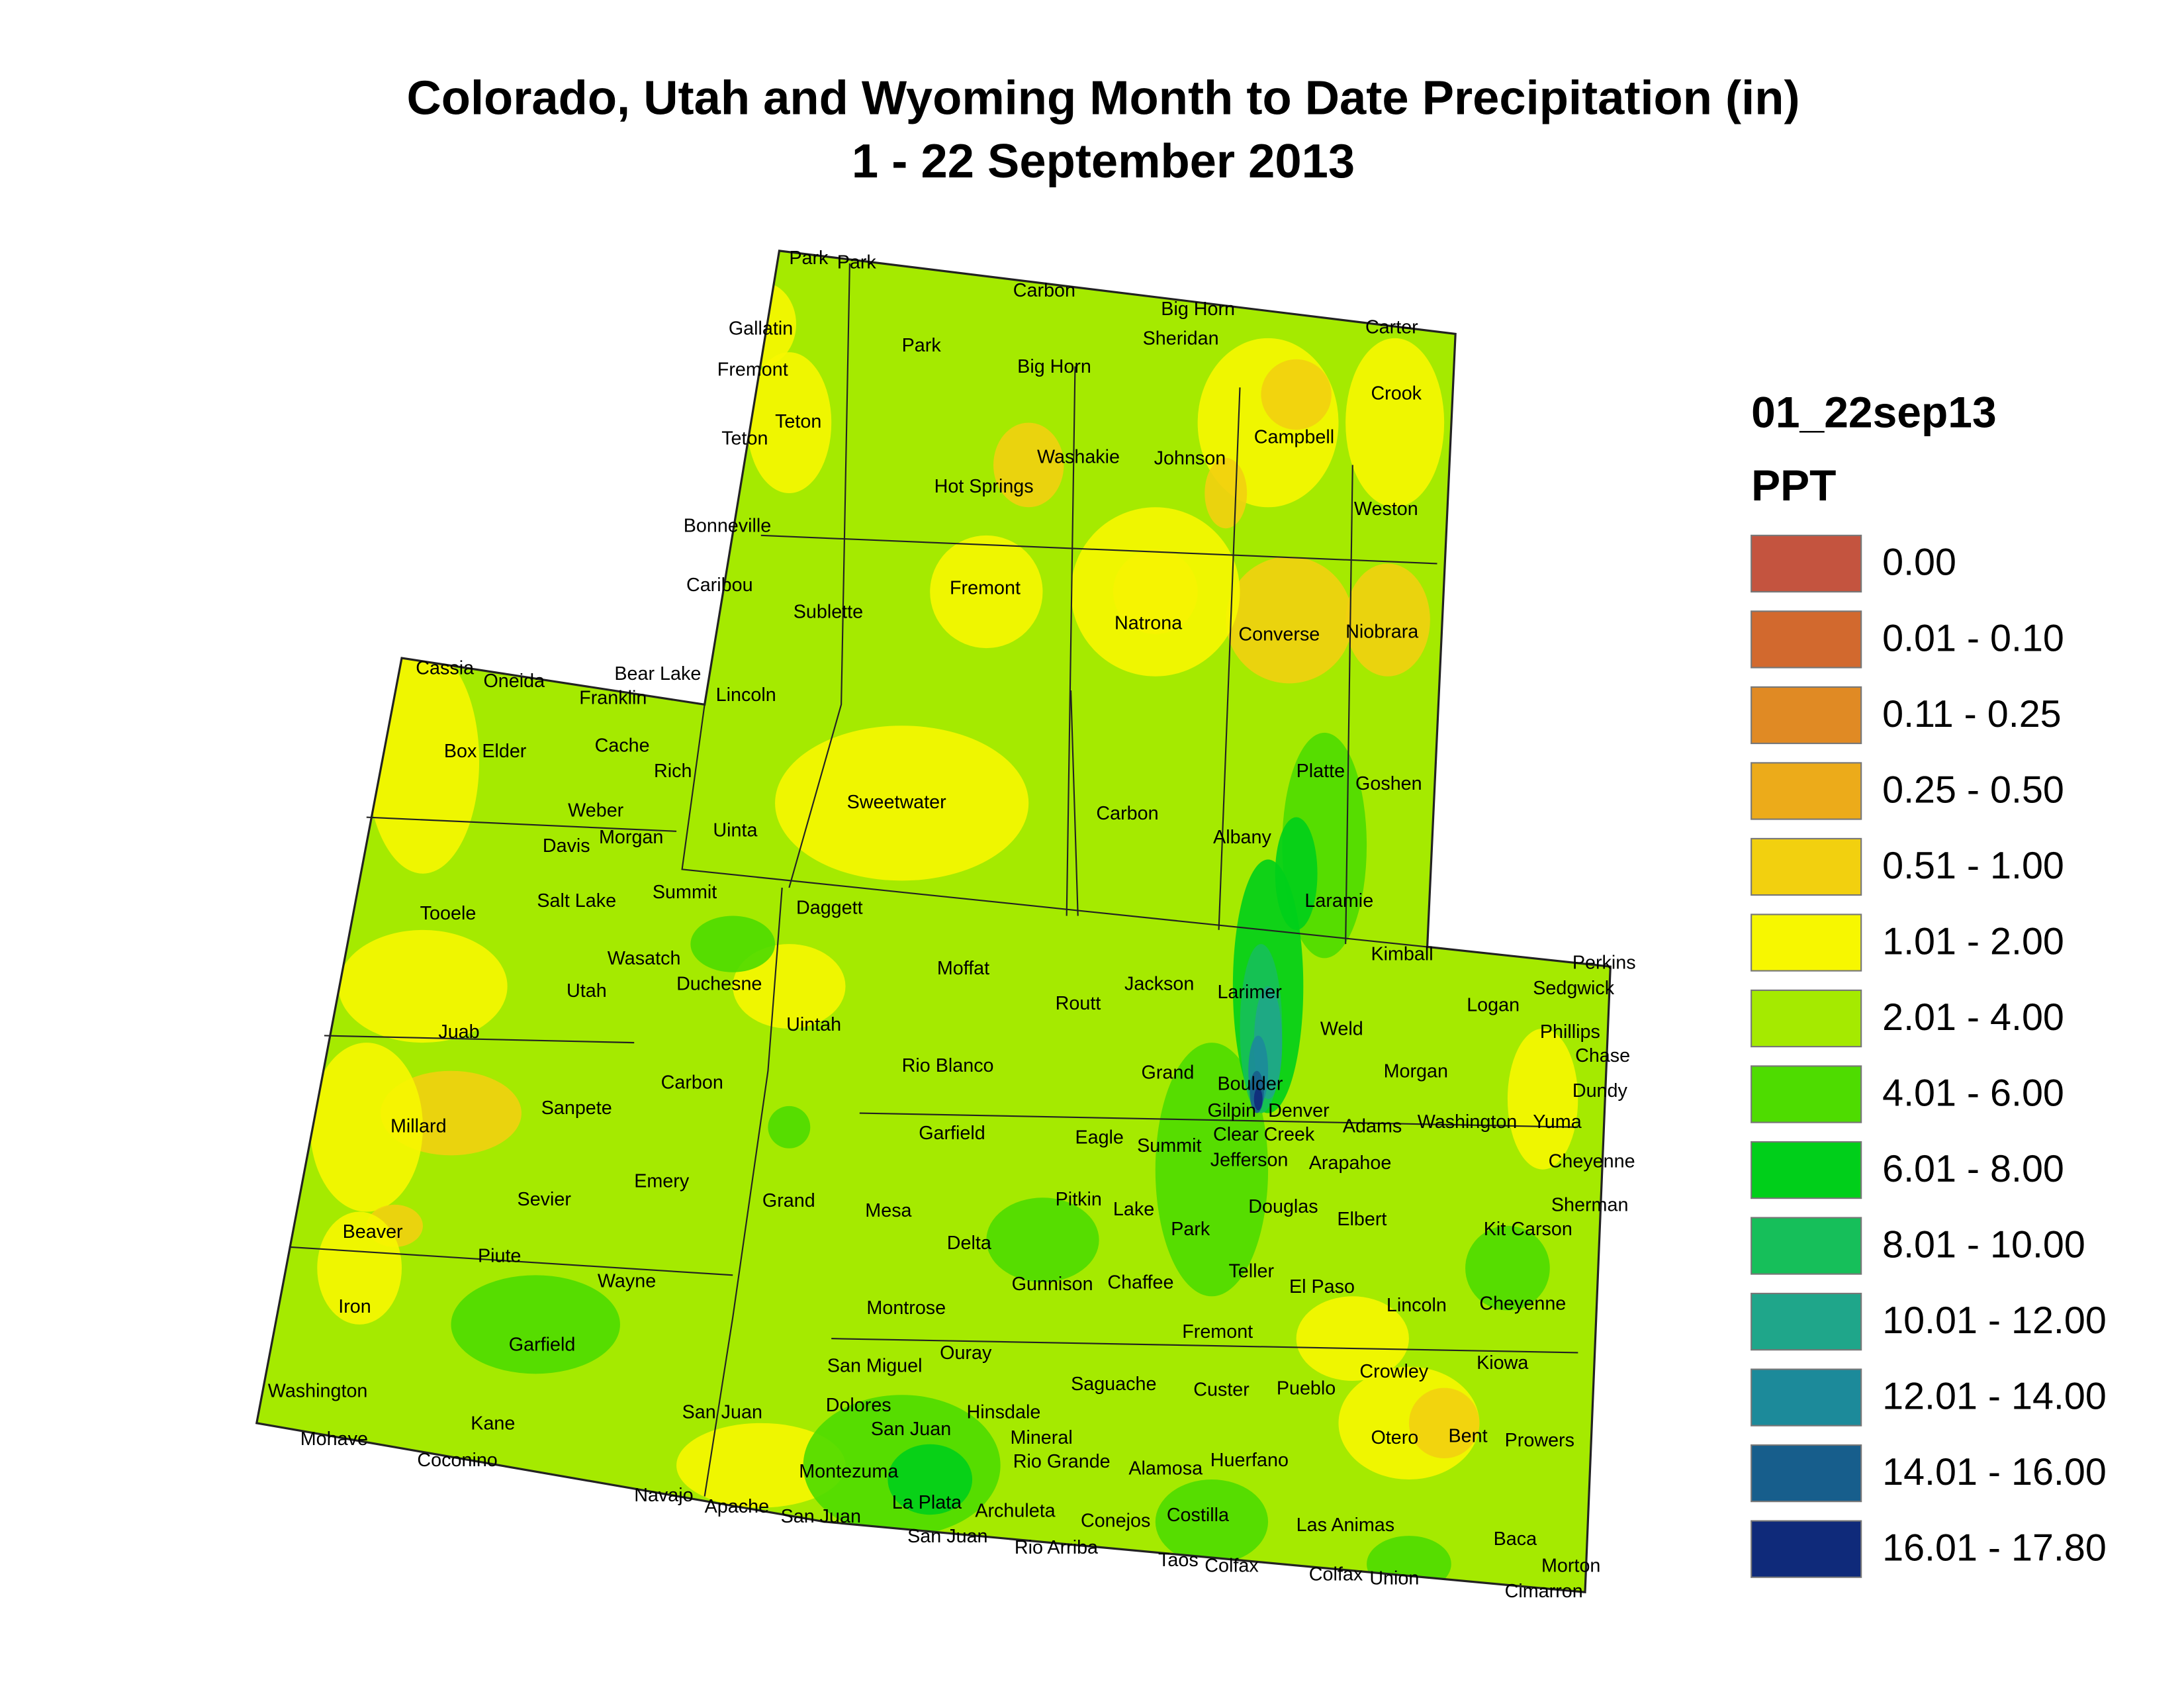 The image size is (2184, 1688). Describe the element at coordinates (1299, 1110) in the screenshot. I see `county-label: Denver` at that location.